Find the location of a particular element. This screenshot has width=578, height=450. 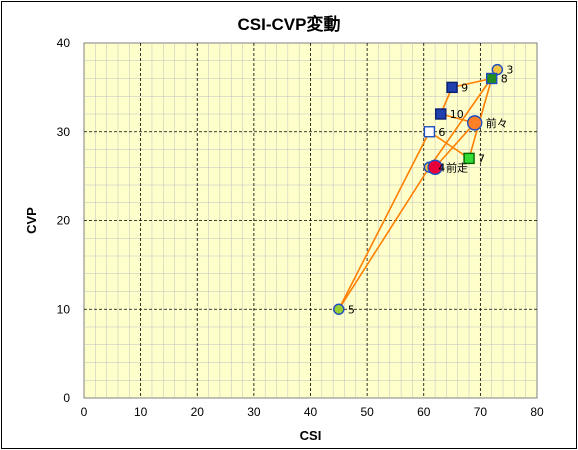

point-label: 前々 is located at coordinates (497, 123).